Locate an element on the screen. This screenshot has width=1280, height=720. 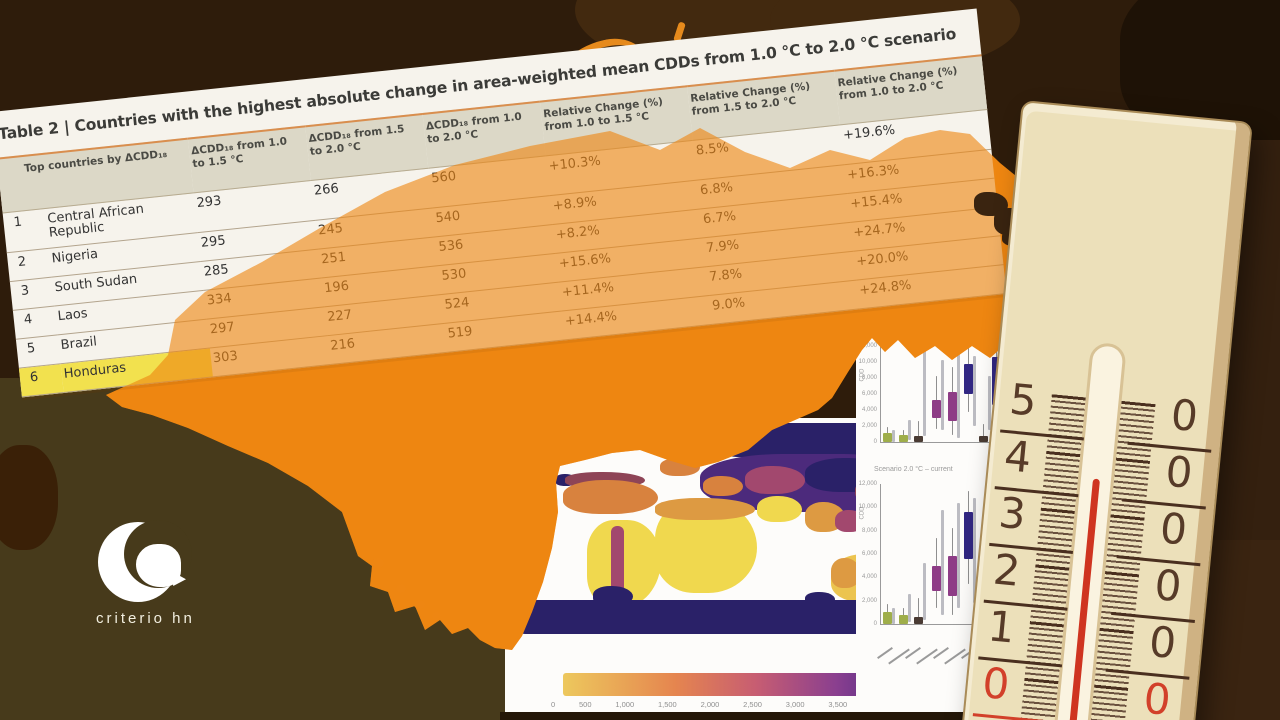
scale-digit-left: 4 is located at coordinates (1018, 457).